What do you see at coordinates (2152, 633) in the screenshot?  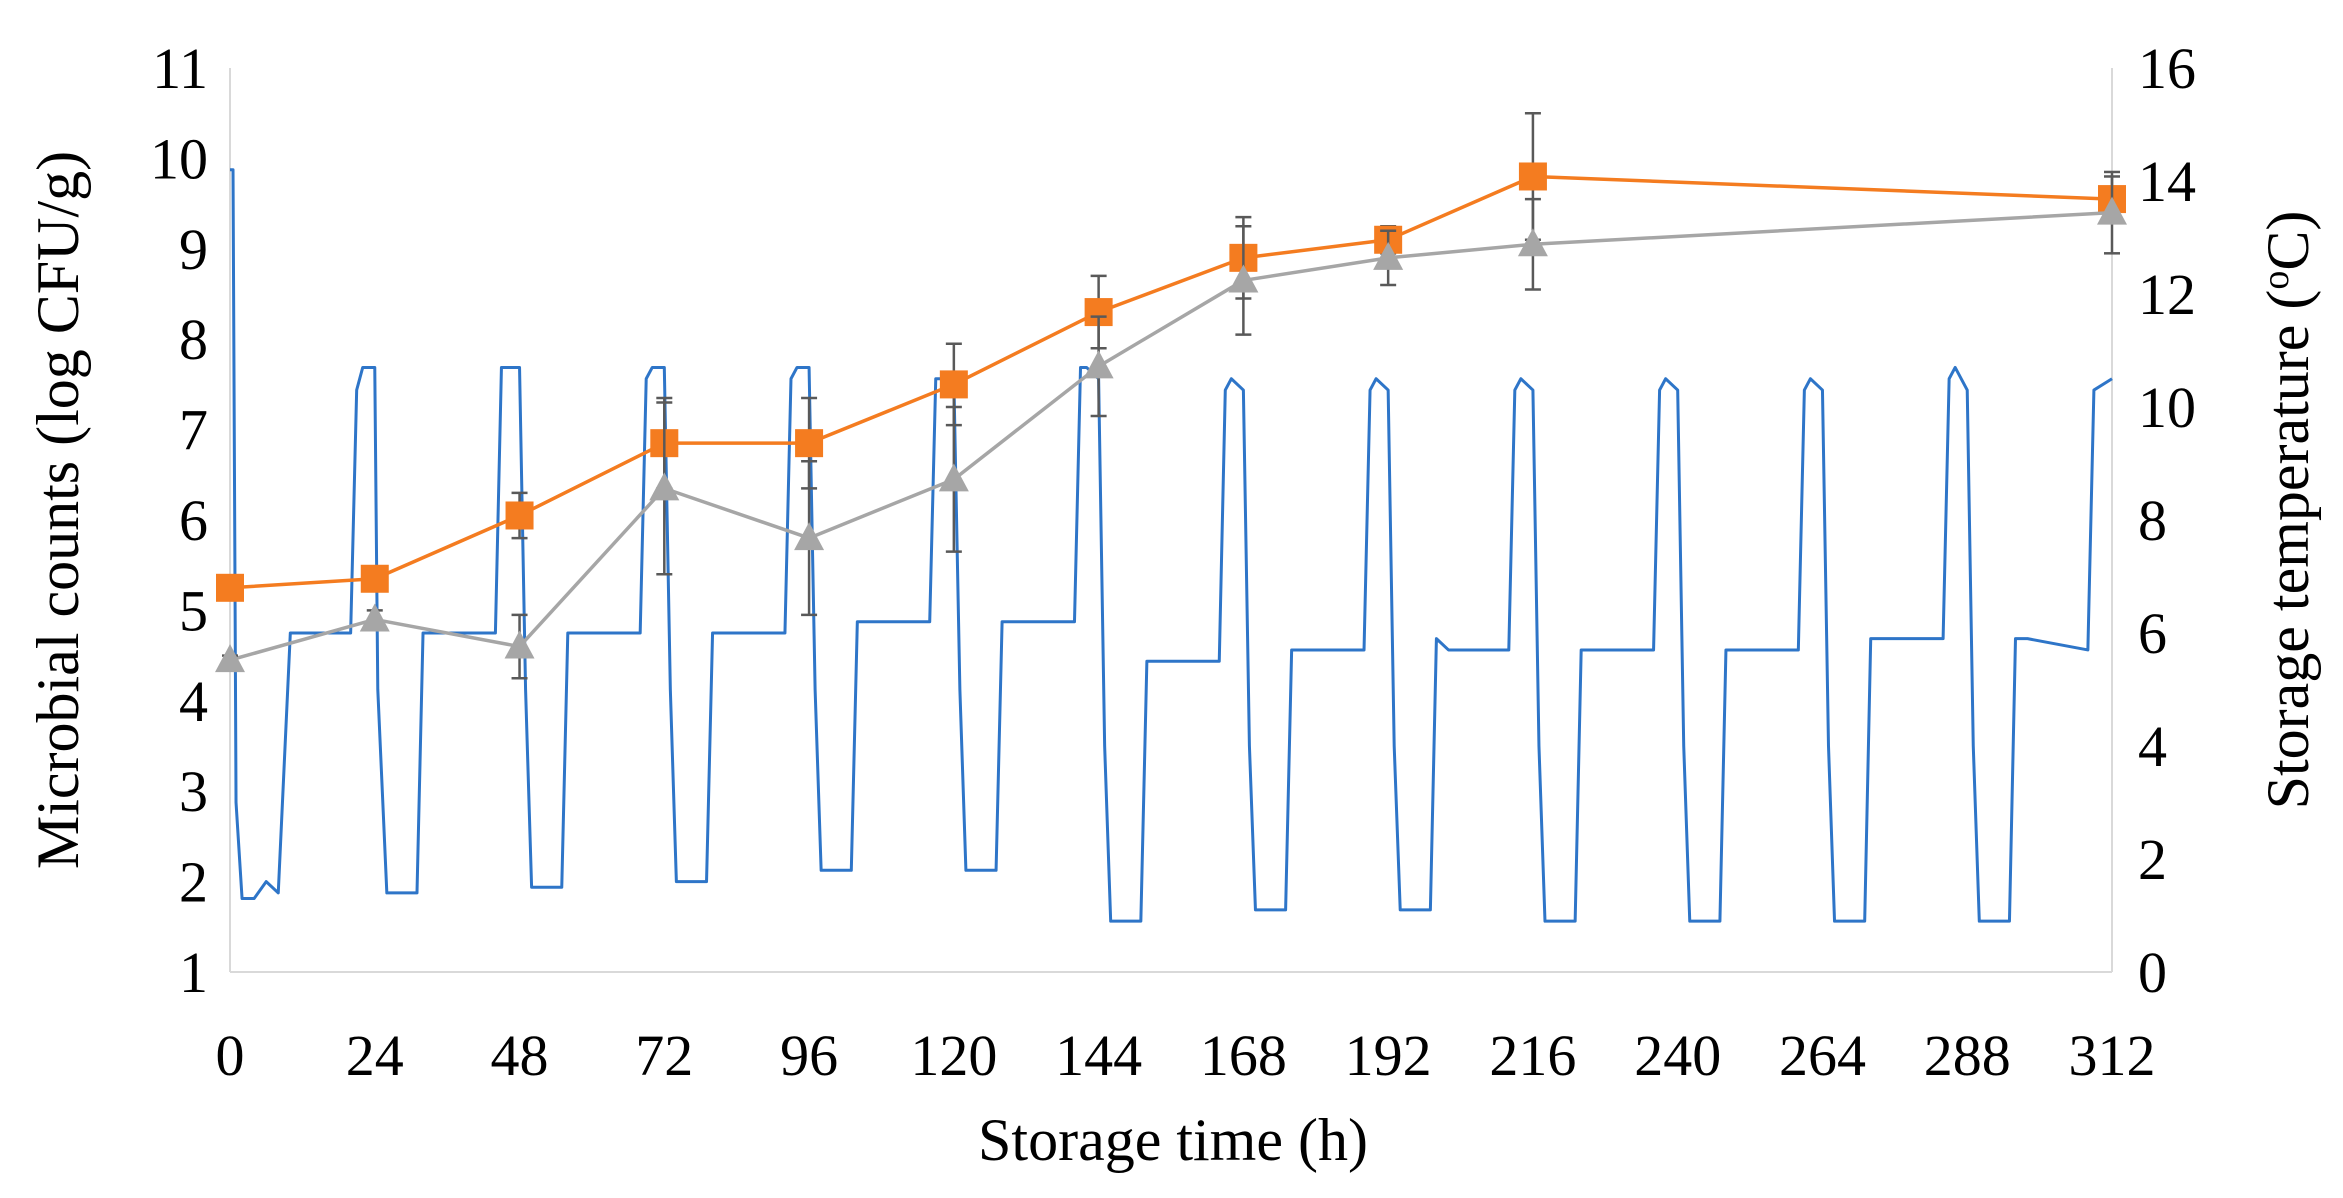 I see `y2-tick-label: 6` at bounding box center [2152, 633].